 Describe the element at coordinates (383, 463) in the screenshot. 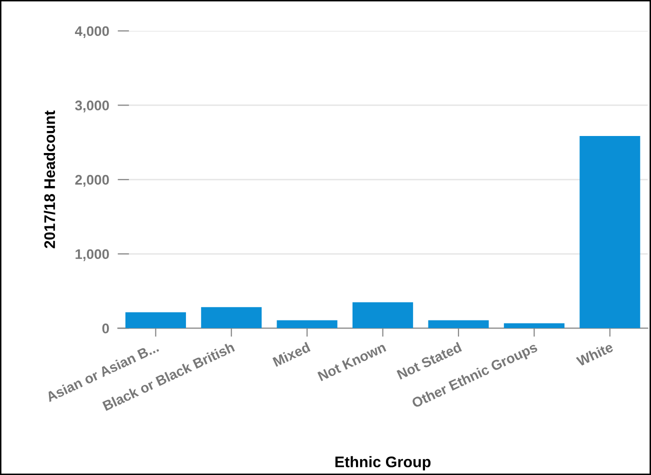

I see `x-axis-title: Ethnic Group` at that location.